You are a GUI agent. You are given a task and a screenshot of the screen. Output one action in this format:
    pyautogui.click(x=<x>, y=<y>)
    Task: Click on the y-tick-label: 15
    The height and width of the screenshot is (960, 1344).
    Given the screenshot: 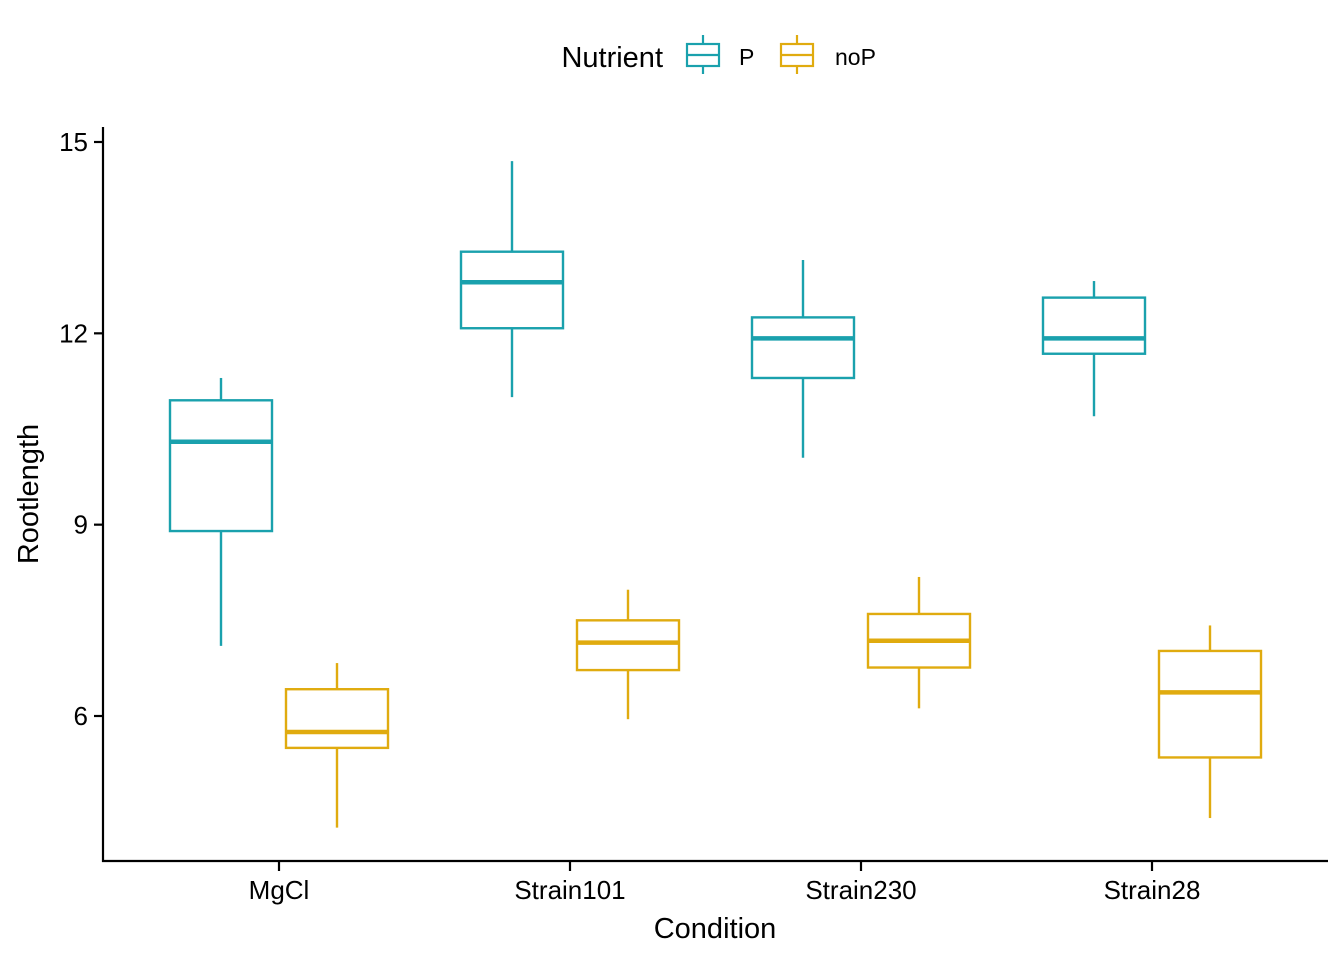 What is the action you would take?
    pyautogui.click(x=73, y=142)
    